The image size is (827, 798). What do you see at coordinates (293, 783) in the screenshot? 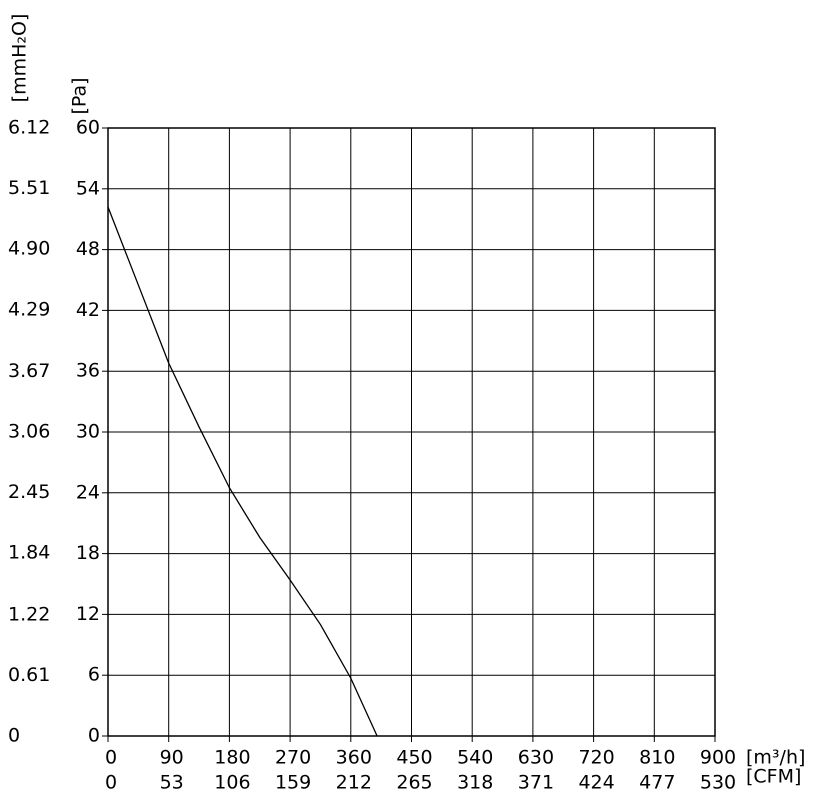
I see `x2-tick-label: 159` at bounding box center [293, 783].